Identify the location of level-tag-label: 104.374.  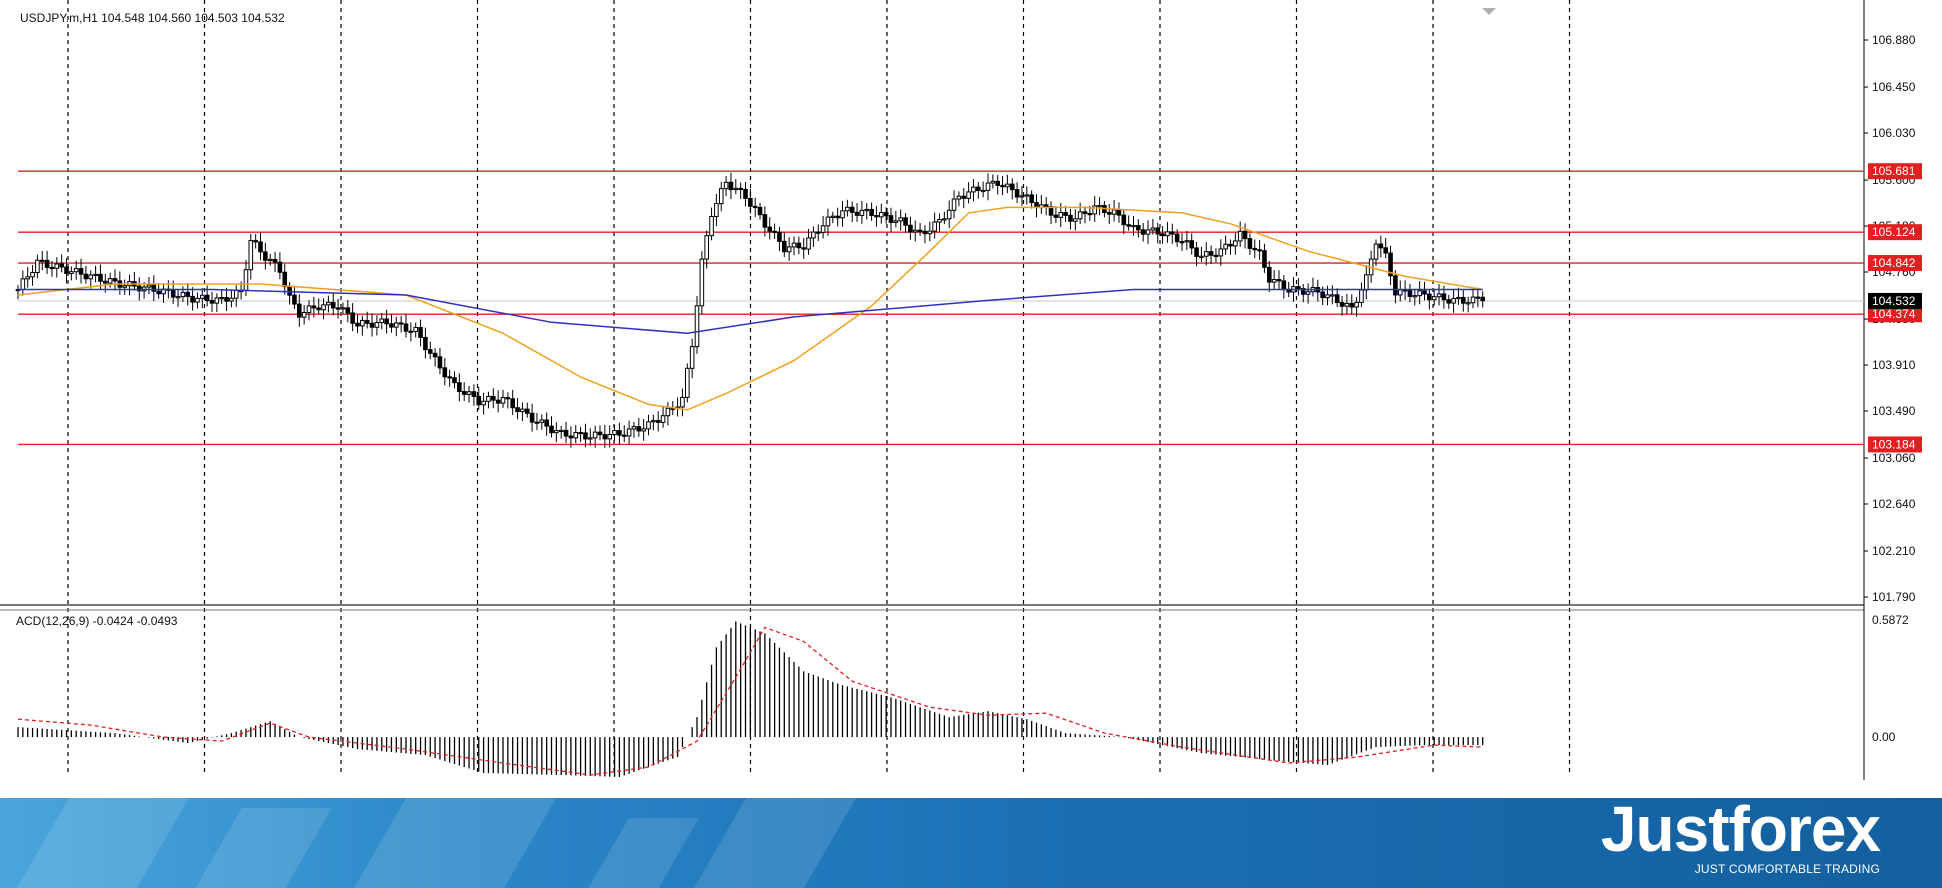
(1894, 314).